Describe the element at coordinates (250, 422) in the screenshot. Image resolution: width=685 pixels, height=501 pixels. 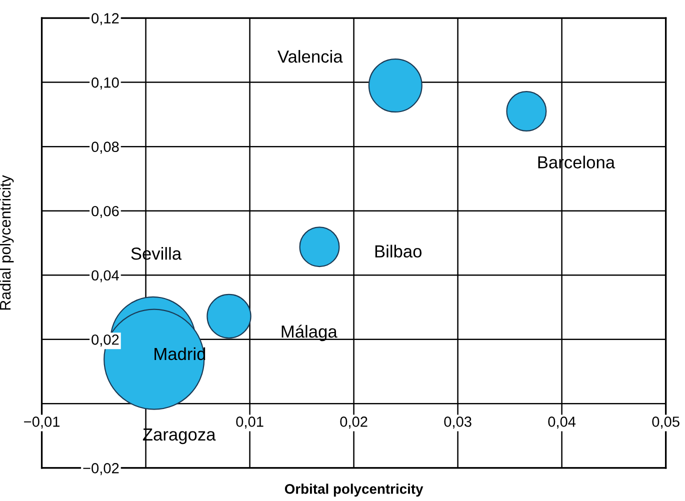
I see `x-tick-label: 0,01` at that location.